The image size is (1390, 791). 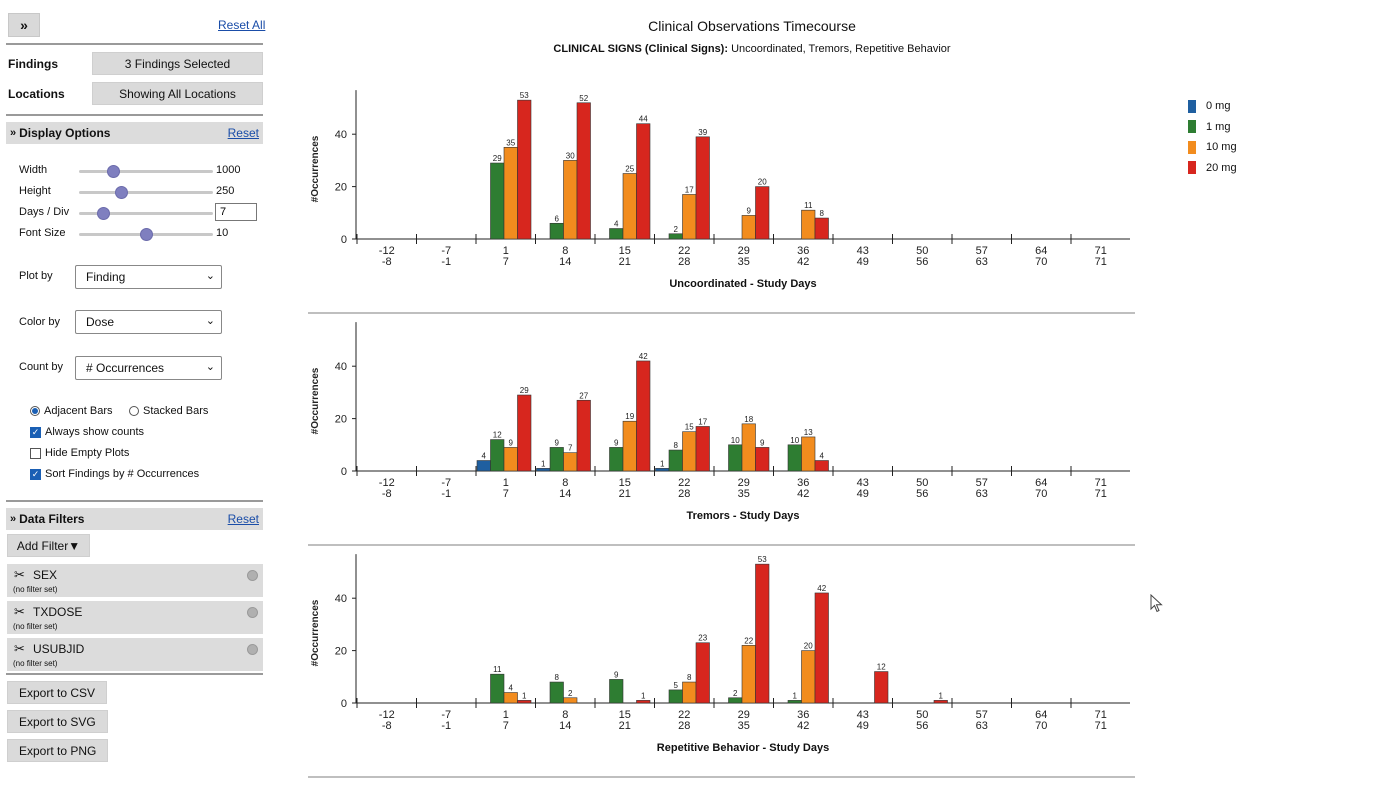 I want to click on mouse-cursor-icon, so click(x=1156, y=603).